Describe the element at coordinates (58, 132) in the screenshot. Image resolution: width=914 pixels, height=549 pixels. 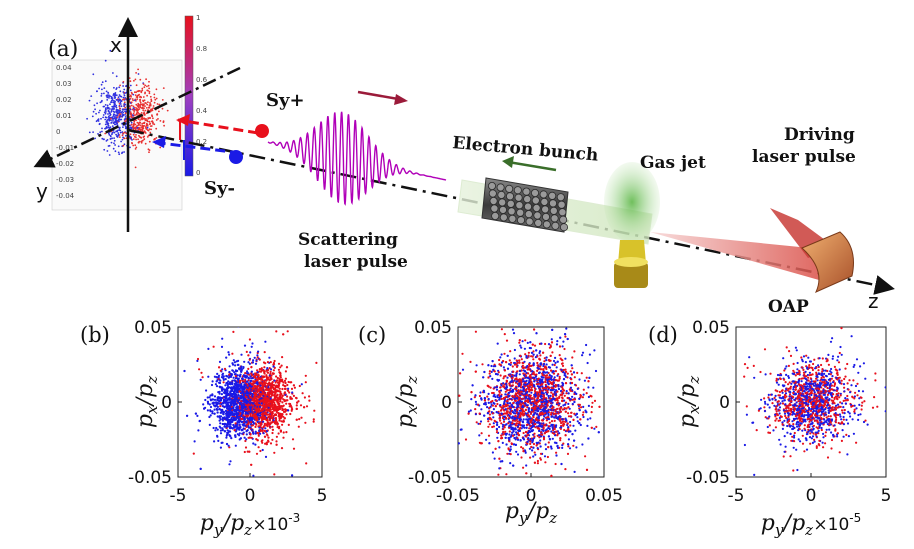
I see `inset-tick-label: 0` at that location.